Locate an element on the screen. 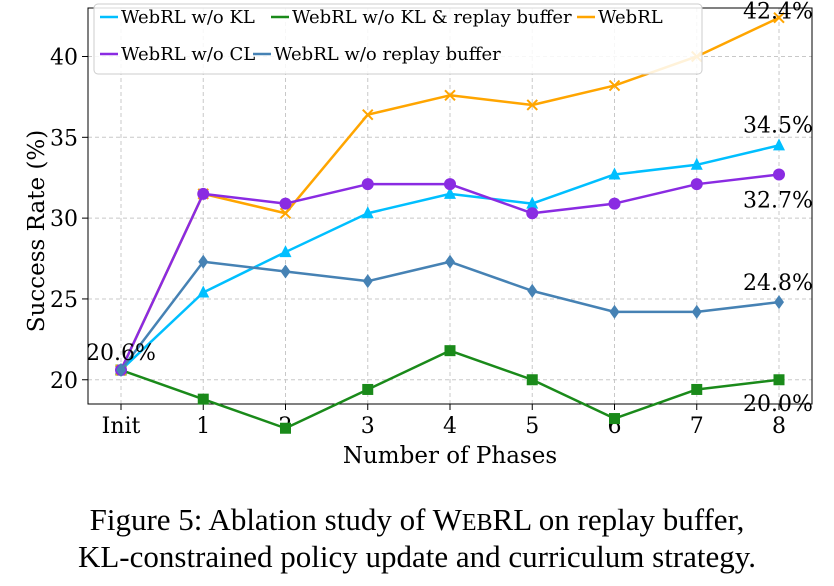 The width and height of the screenshot is (834, 586). data-label: 42.4% is located at coordinates (778, 12).